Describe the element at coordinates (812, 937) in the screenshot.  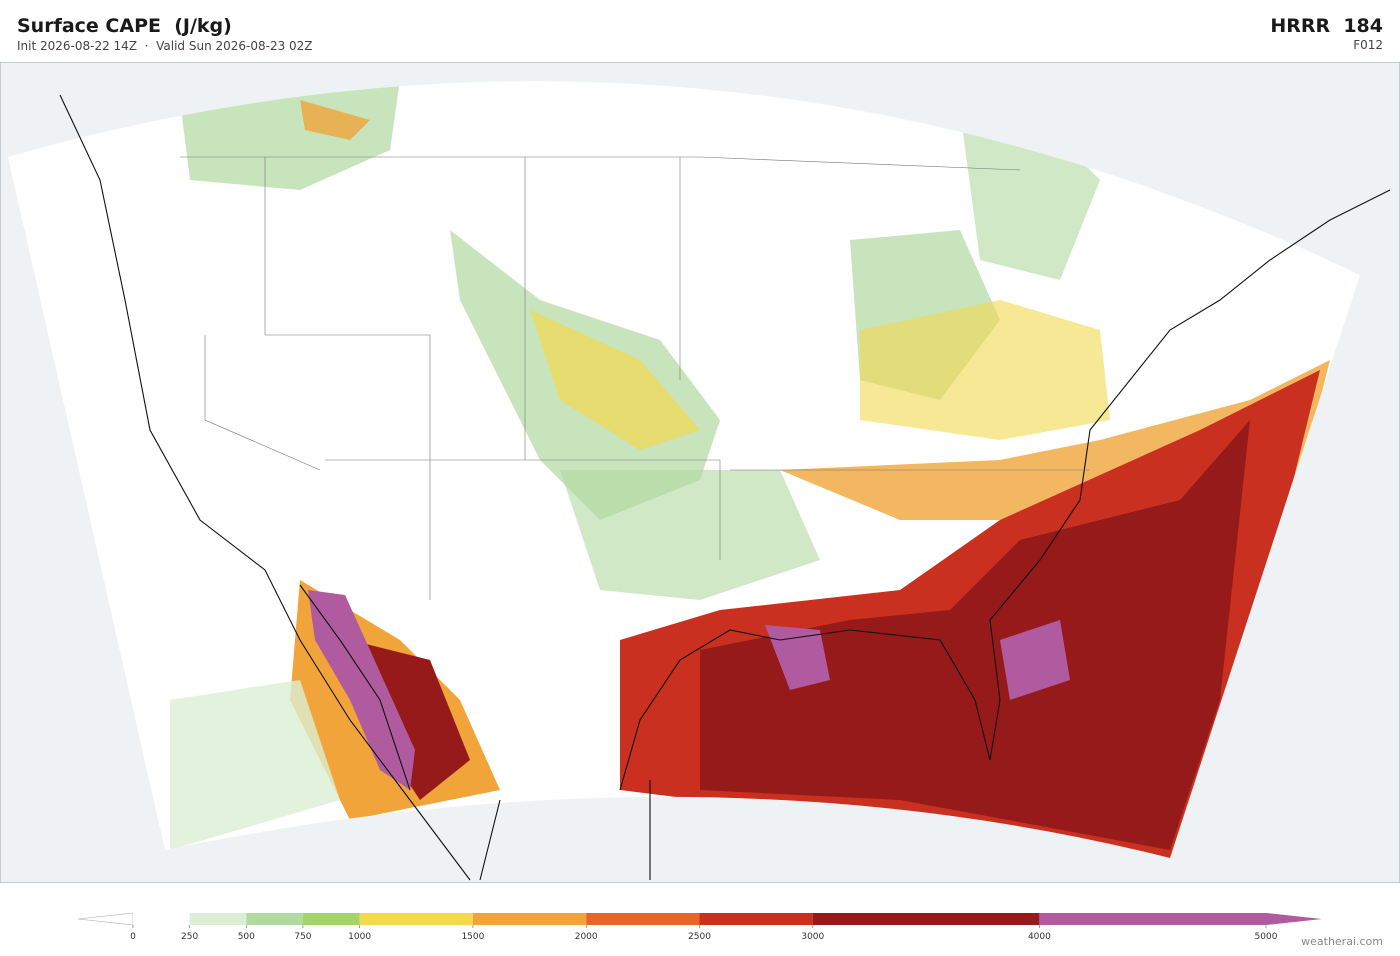
I see `colorbar-tick-label: 3000` at that location.